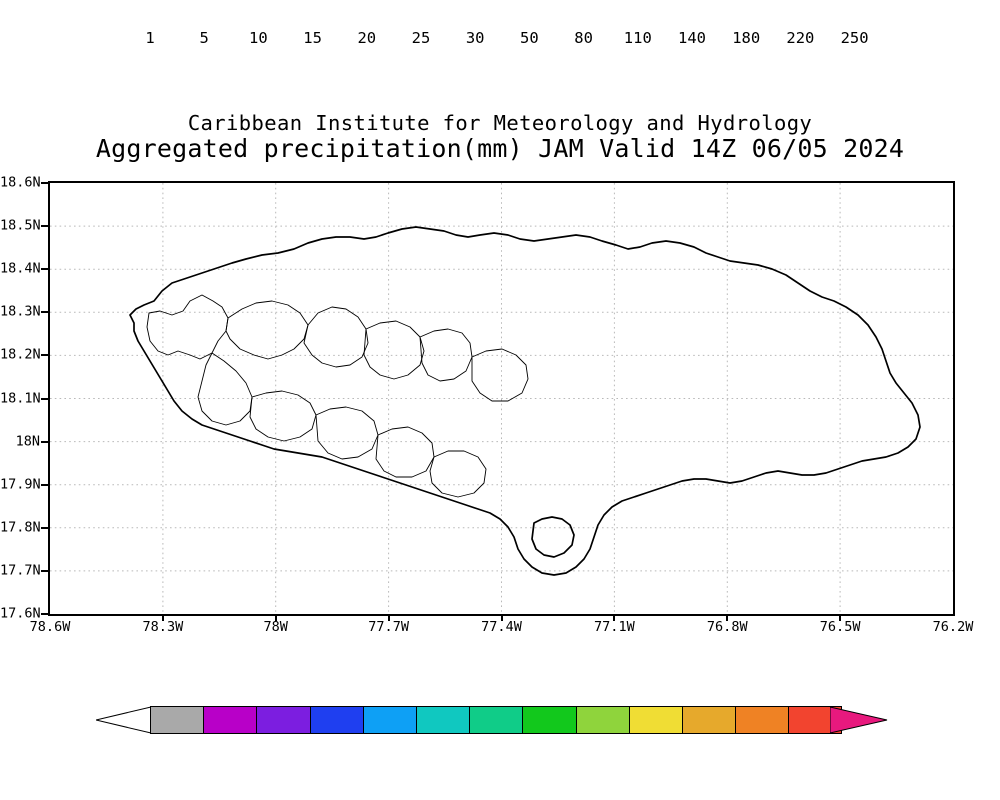  I want to click on colorbar-tick-label: 15, so click(312, 38).